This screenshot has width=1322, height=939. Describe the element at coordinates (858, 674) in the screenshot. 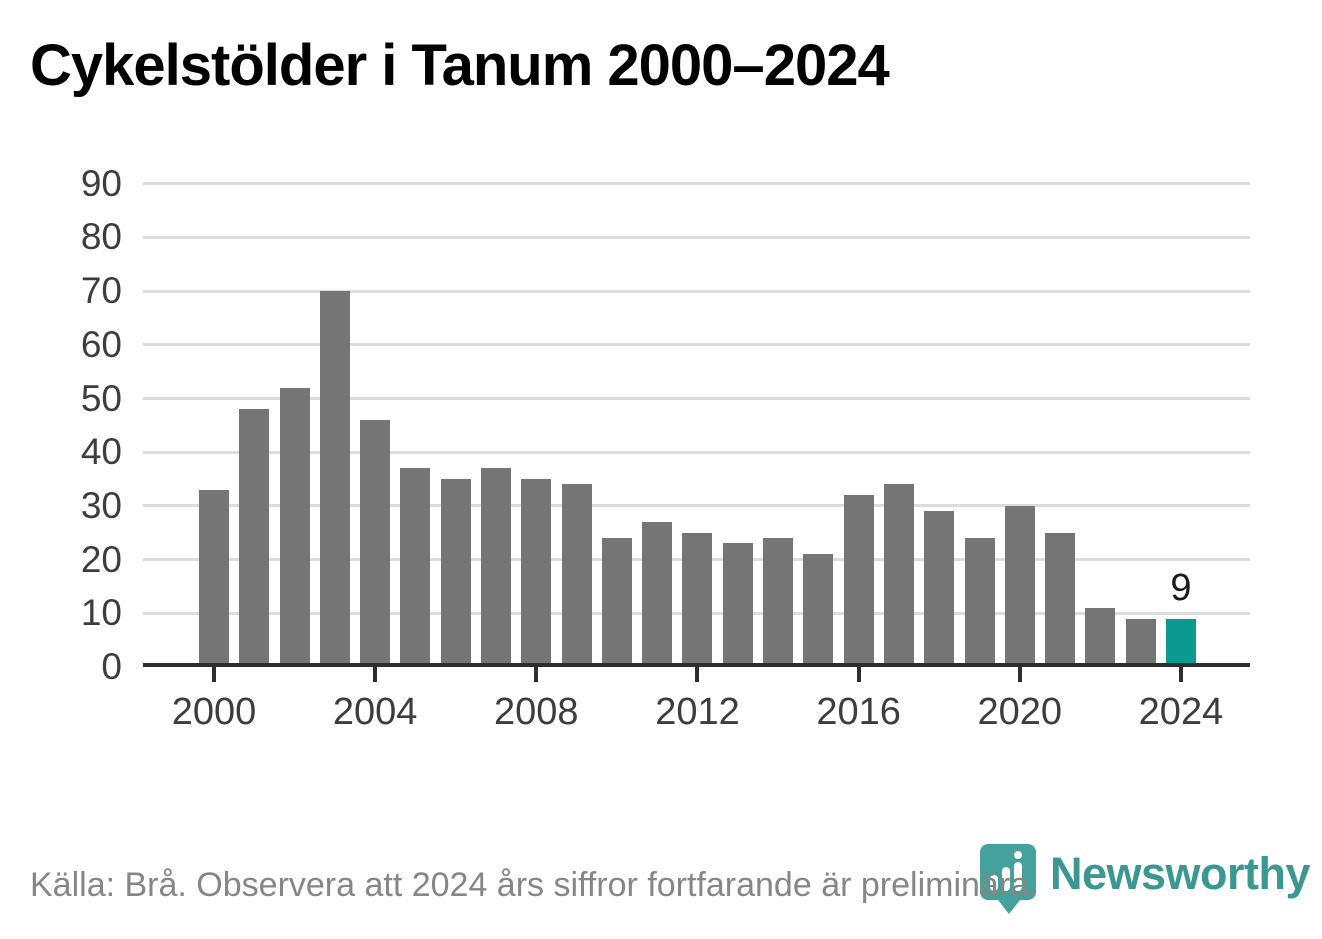

I see `x-tick-2016` at that location.